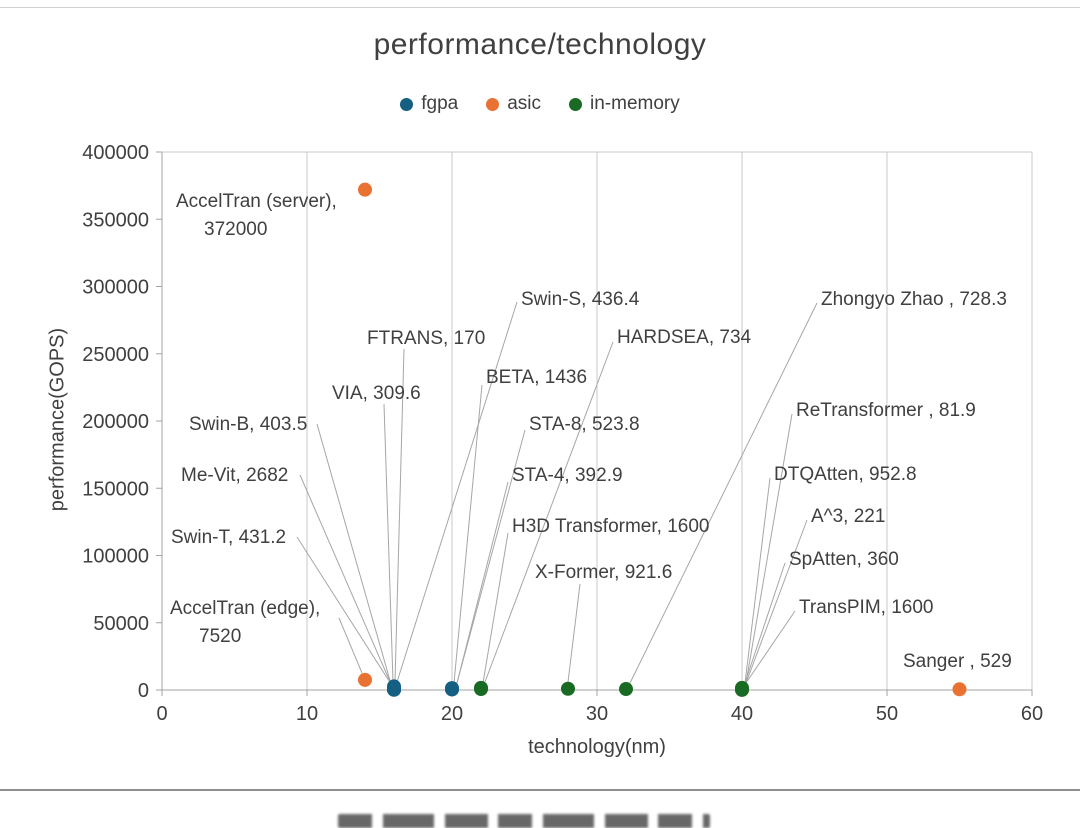  What do you see at coordinates (568, 688) in the screenshot?
I see `data-point-x-former` at bounding box center [568, 688].